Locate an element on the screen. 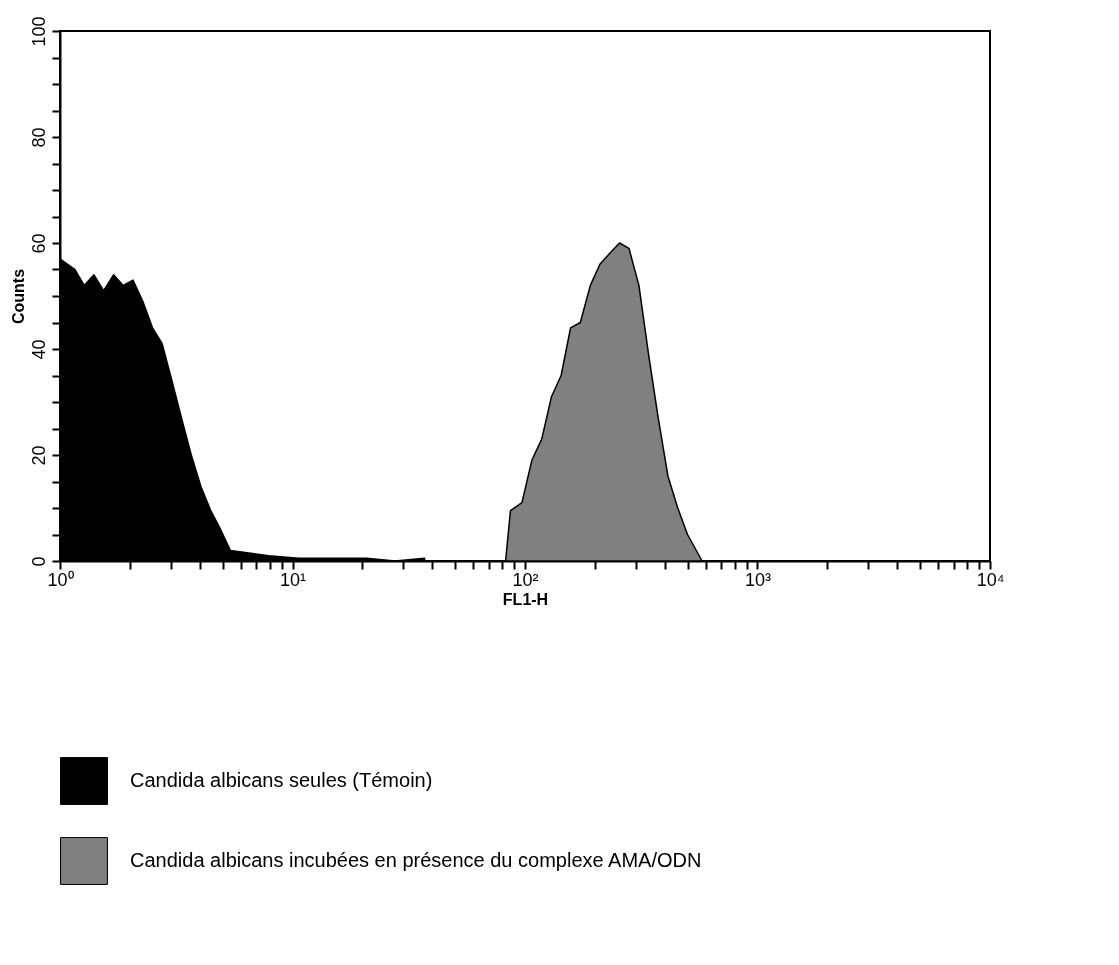 This screenshot has width=1119, height=965. x-tick-label: 10¹ is located at coordinates (293, 579).